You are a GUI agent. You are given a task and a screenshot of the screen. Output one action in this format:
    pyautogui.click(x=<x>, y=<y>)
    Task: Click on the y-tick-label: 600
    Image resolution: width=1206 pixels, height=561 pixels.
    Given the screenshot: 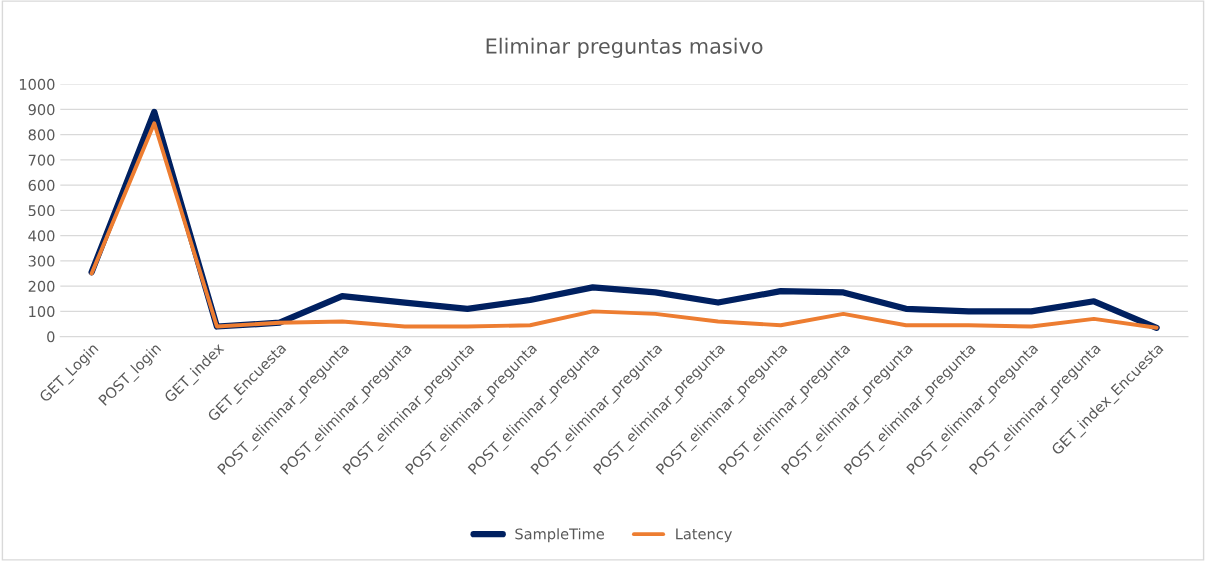 What is the action you would take?
    pyautogui.click(x=41, y=185)
    